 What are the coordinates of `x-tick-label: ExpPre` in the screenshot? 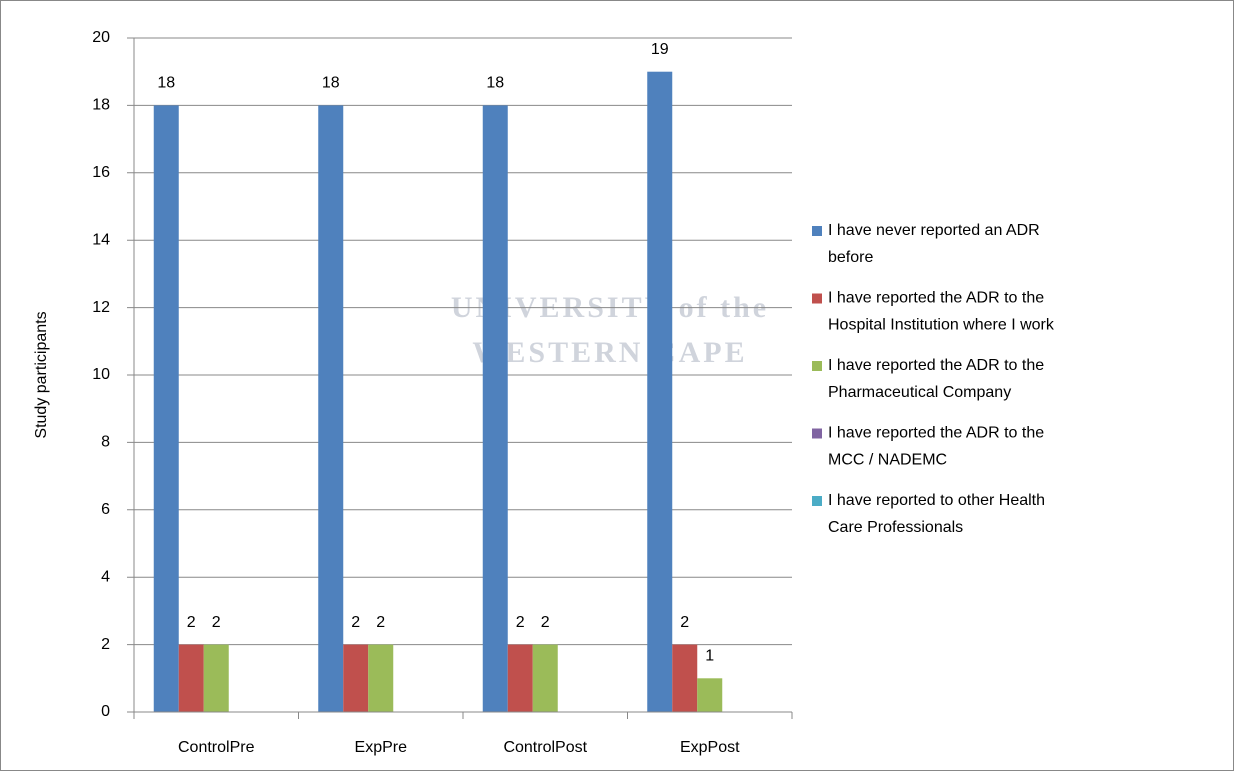 It's located at (381, 747).